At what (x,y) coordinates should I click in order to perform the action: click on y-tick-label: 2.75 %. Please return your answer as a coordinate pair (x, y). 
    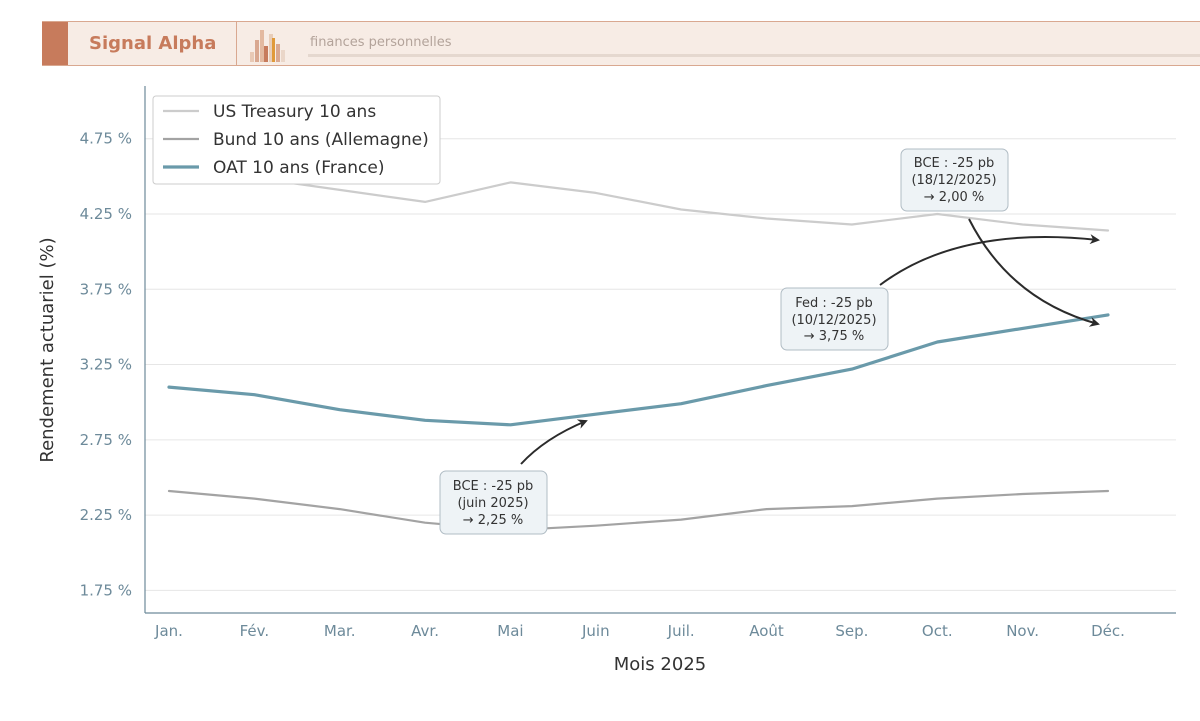
    Looking at the image, I should click on (106, 440).